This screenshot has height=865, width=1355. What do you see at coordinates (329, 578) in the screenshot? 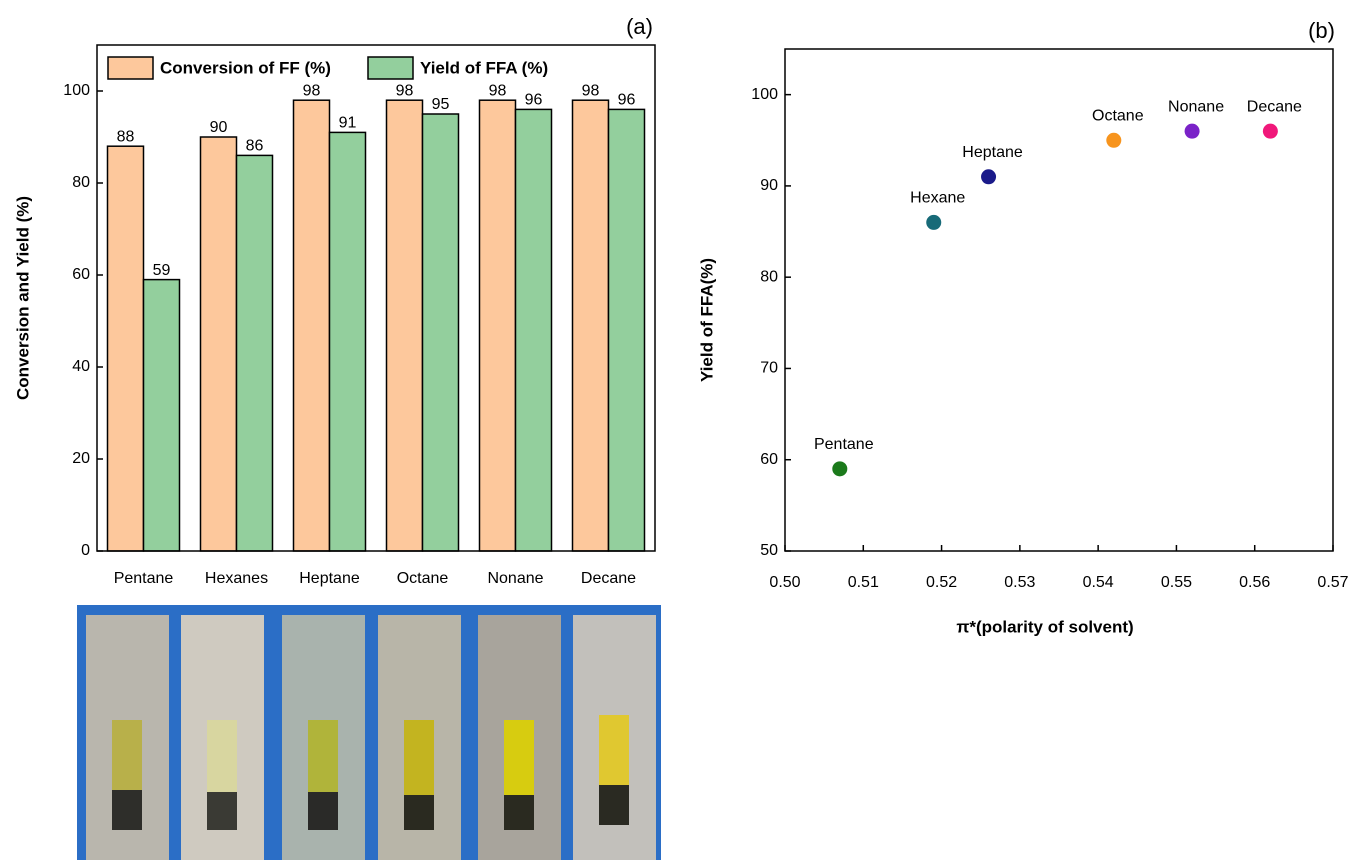
I see `x-tick-label: Heptane` at bounding box center [329, 578].